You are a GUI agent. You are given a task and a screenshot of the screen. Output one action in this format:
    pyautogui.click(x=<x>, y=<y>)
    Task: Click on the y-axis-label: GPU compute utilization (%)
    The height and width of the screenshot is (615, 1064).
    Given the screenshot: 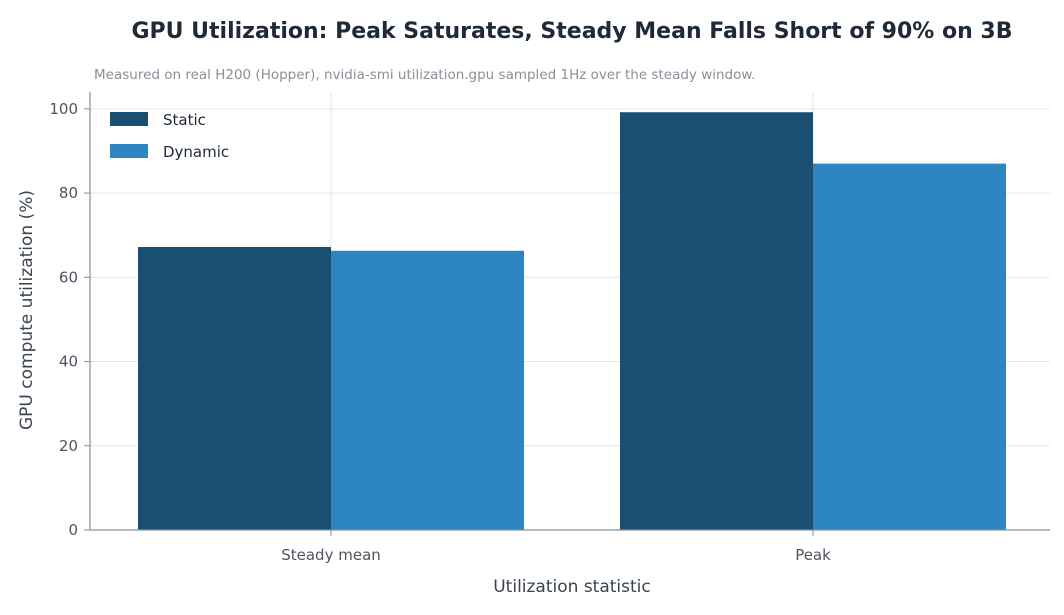 What is the action you would take?
    pyautogui.click(x=27, y=310)
    